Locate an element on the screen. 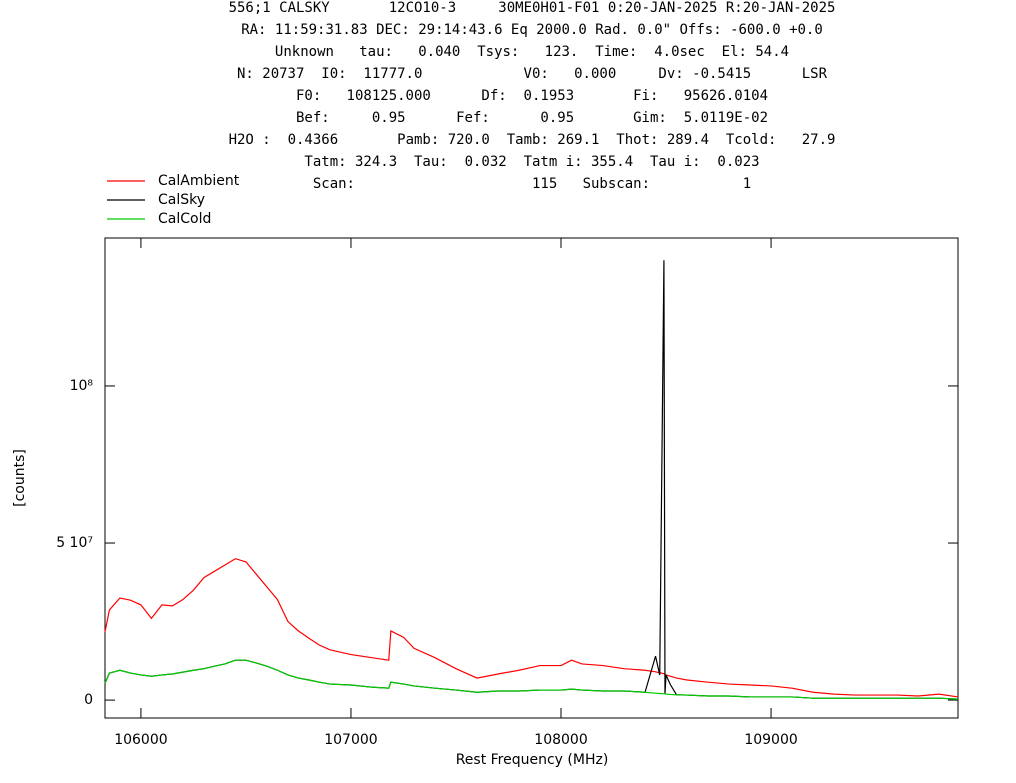 This screenshot has height=783, width=1016. header-line: F0: 108125.000 Df: 0.1953 Fi: 95626.0104 is located at coordinates (532, 96).